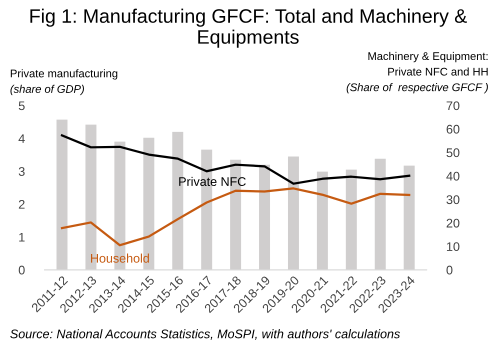 The width and height of the screenshot is (496, 346). I want to click on y-tick-label: 3, so click(21, 171).